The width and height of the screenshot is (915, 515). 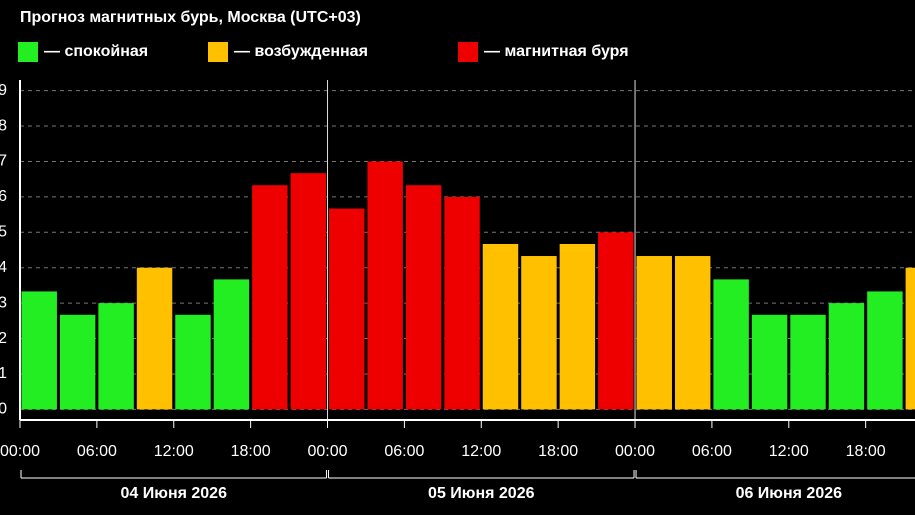 What do you see at coordinates (96, 51) in the screenshot?
I see `legend-label: — спокойная` at bounding box center [96, 51].